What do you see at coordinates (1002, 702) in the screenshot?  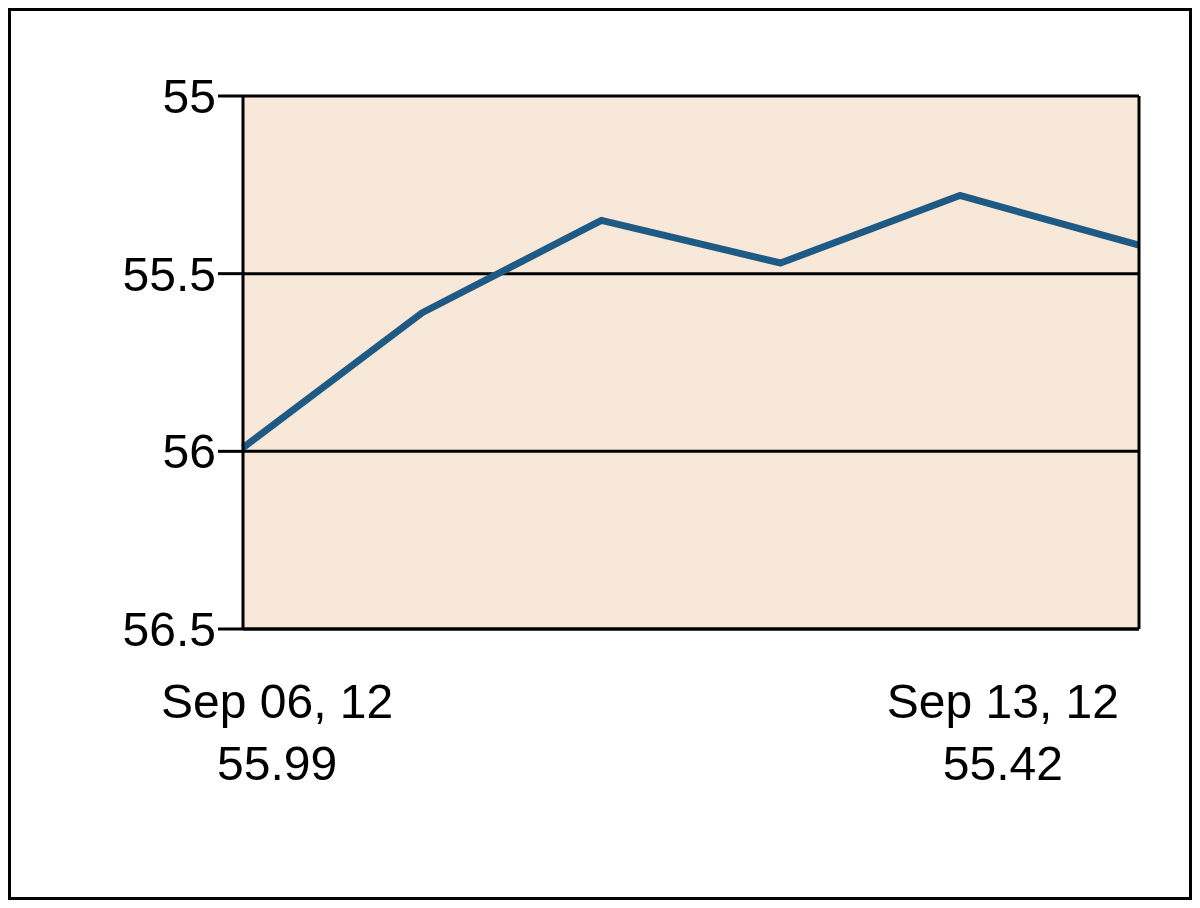 I see `text: Sep 13, 12` at bounding box center [1002, 702].